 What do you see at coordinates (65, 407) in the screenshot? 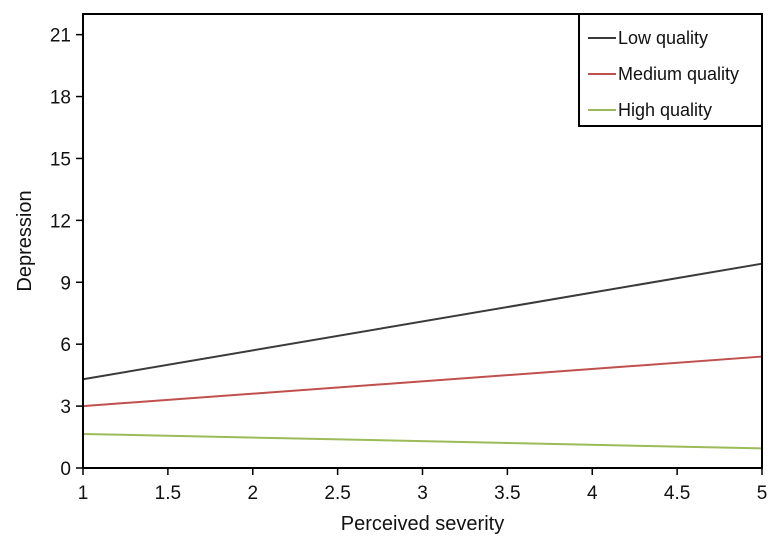
I see `y-tick-label: 3` at bounding box center [65, 407].